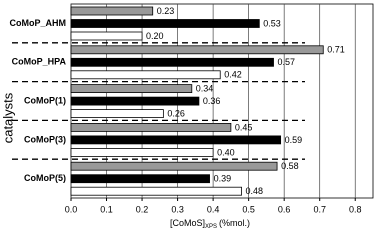 Image resolution: width=378 pixels, height=240 pixels. I want to click on x-label-unit: (%mol.), so click(234, 223).